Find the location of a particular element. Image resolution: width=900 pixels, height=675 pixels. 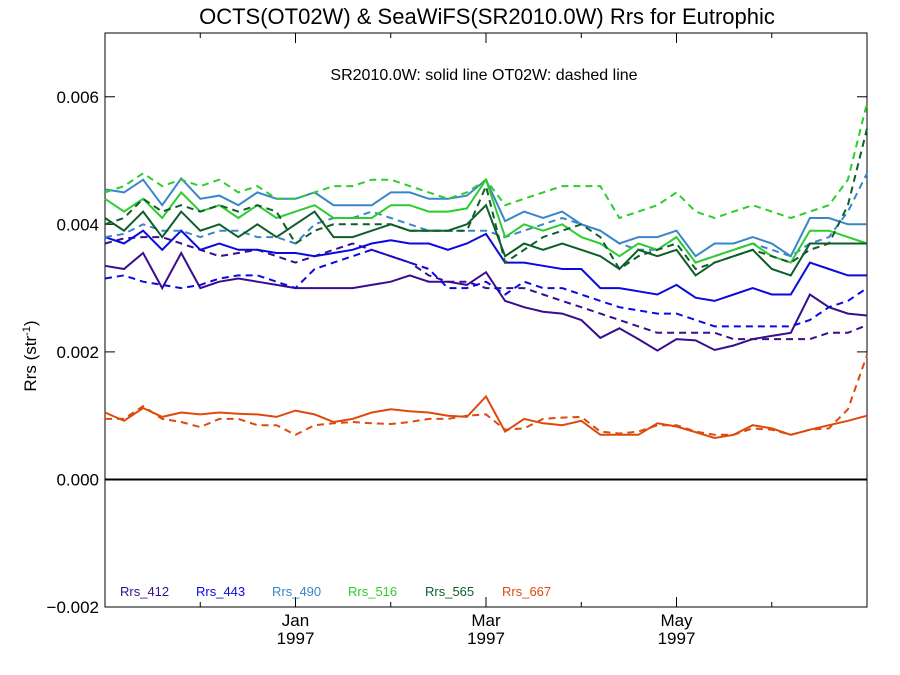

legend-item-rrs-667: Rrs_667 is located at coordinates (526, 591).